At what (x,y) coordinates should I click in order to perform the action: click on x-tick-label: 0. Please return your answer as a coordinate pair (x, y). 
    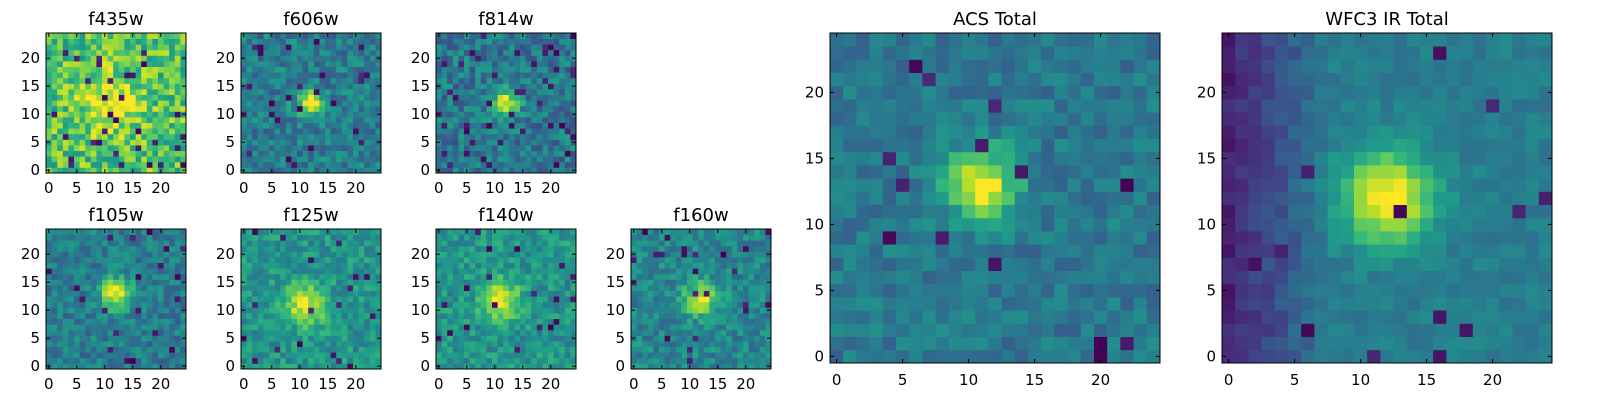
    Looking at the image, I should click on (244, 188).